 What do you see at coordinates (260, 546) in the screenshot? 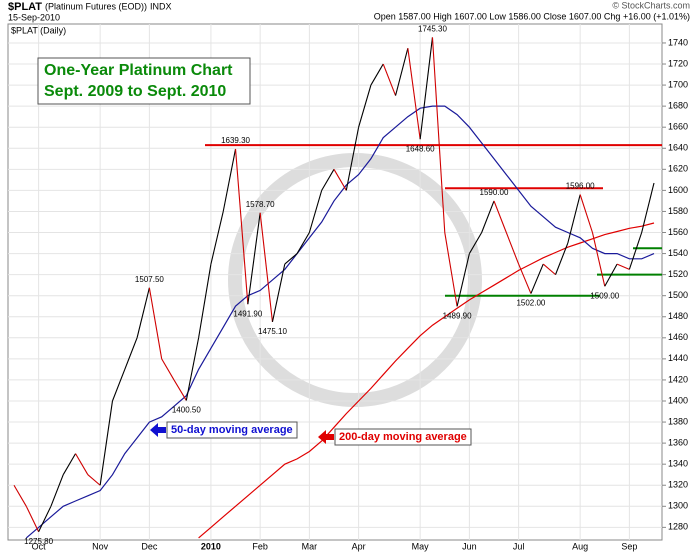
I see `x-tick-label: Feb` at bounding box center [260, 546].